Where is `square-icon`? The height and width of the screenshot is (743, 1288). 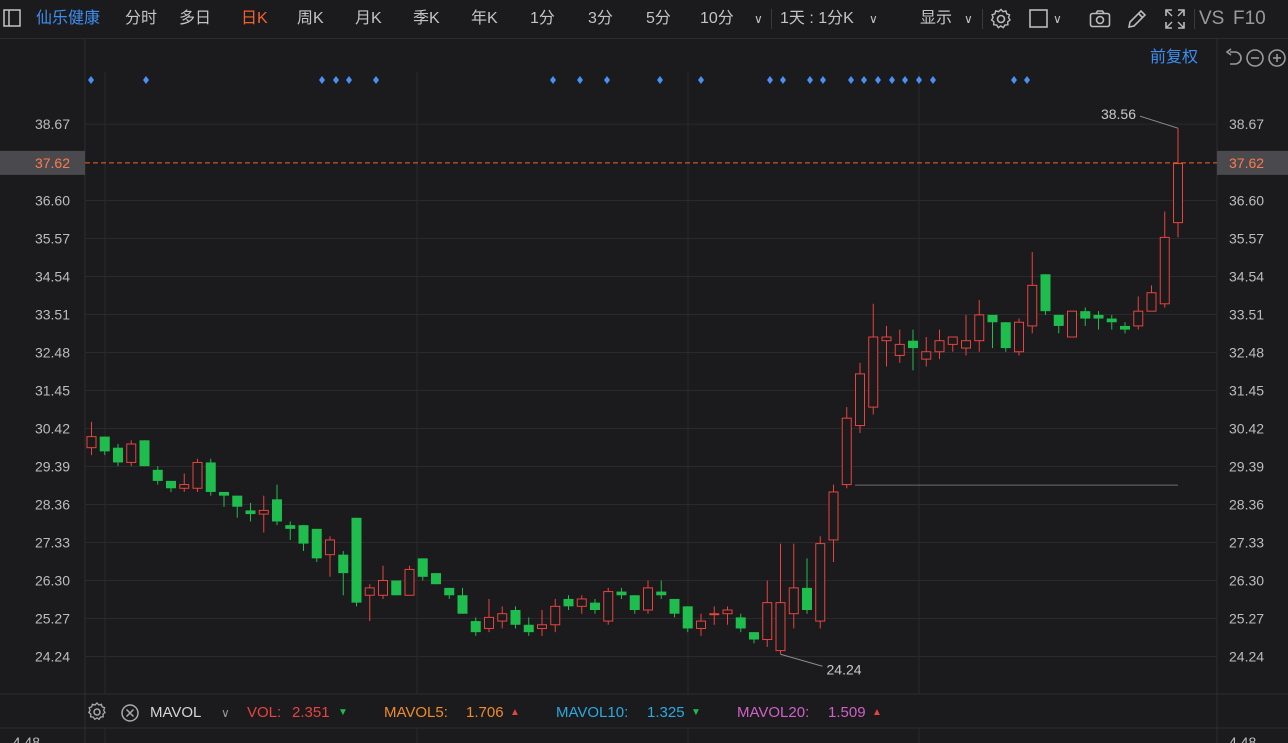 square-icon is located at coordinates (1039, 19).